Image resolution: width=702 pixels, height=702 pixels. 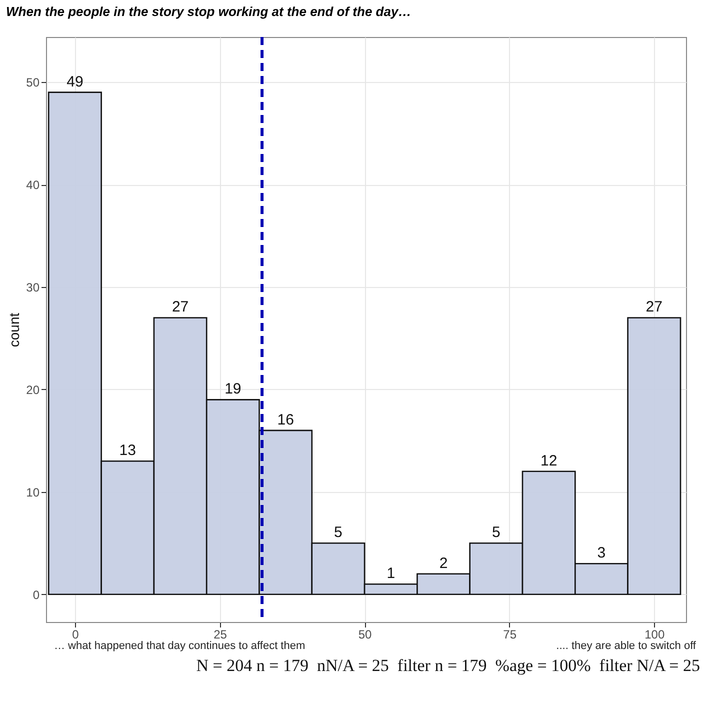 What do you see at coordinates (36, 595) in the screenshot?
I see `y-tick-label: 0` at bounding box center [36, 595].